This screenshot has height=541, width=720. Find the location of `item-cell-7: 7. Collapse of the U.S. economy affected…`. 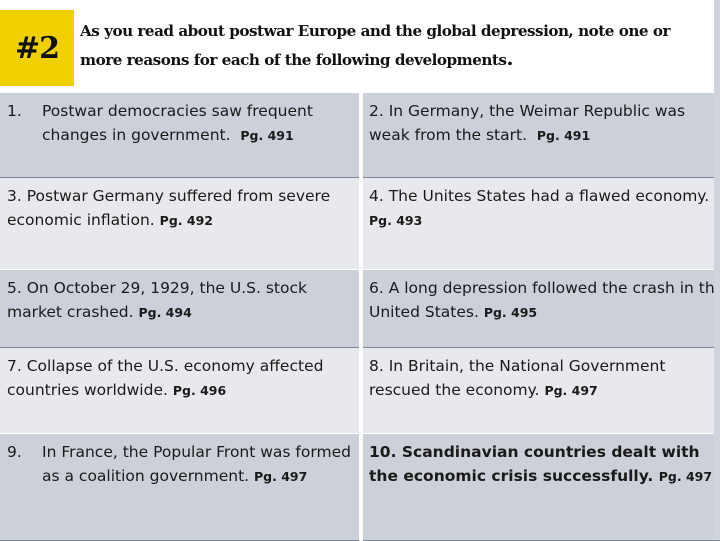

item-cell-7: 7. Collapse of the U.S. economy affected… is located at coordinates (181, 390).